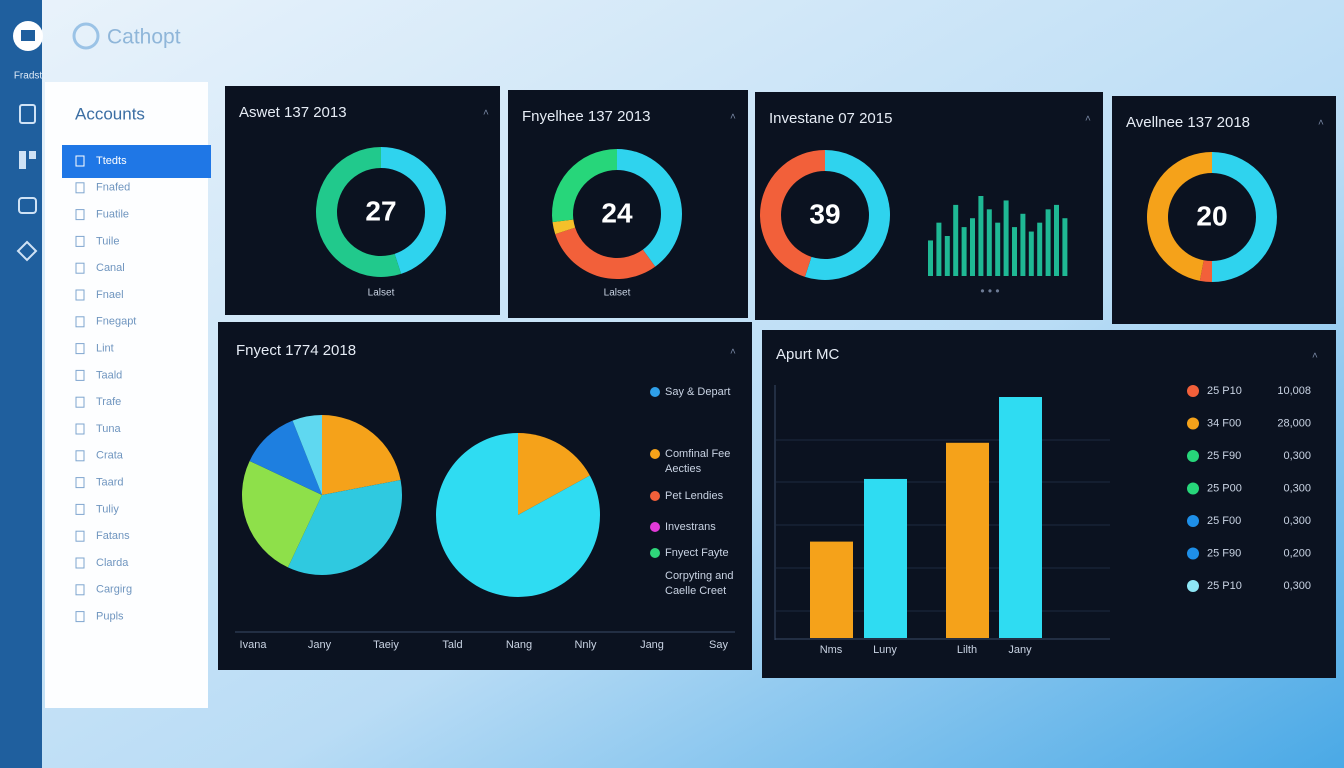  I want to click on donut-value: 20, so click(1211, 215).